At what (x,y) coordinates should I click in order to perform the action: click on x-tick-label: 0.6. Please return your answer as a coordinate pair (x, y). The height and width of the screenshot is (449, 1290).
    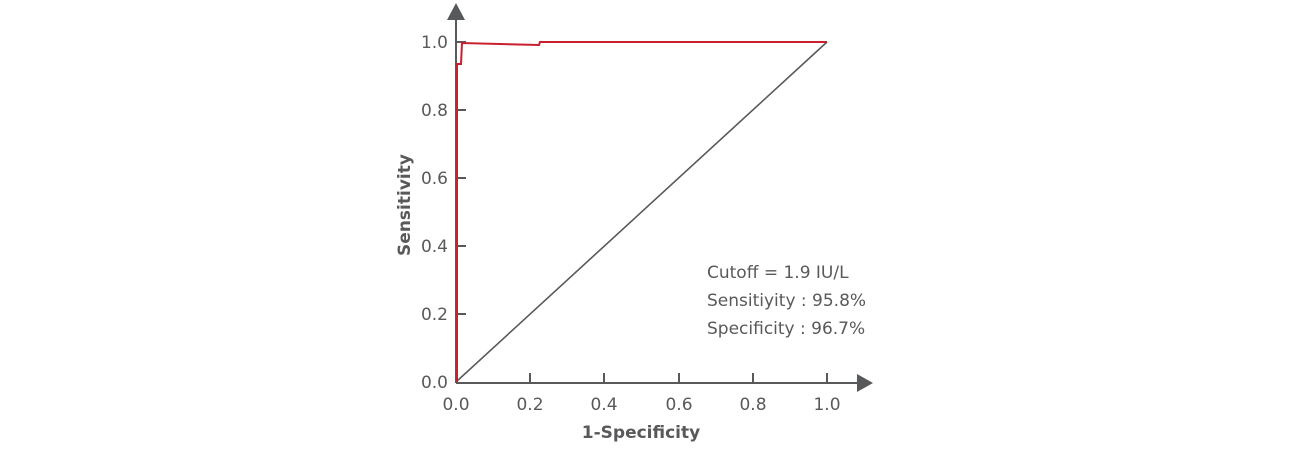
    Looking at the image, I should click on (678, 405).